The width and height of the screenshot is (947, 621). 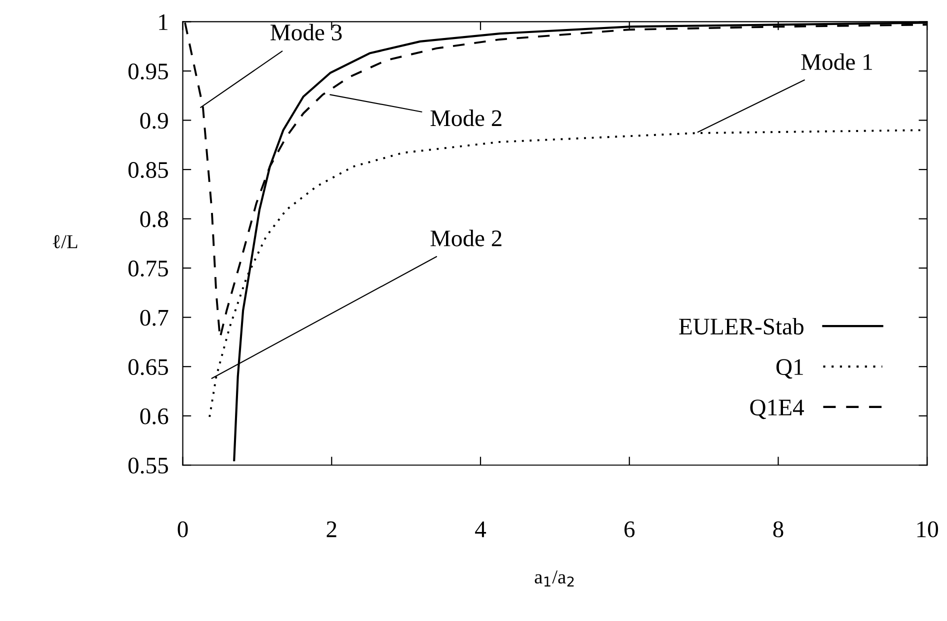 I want to click on x-tick-label: 8, so click(x=778, y=529).